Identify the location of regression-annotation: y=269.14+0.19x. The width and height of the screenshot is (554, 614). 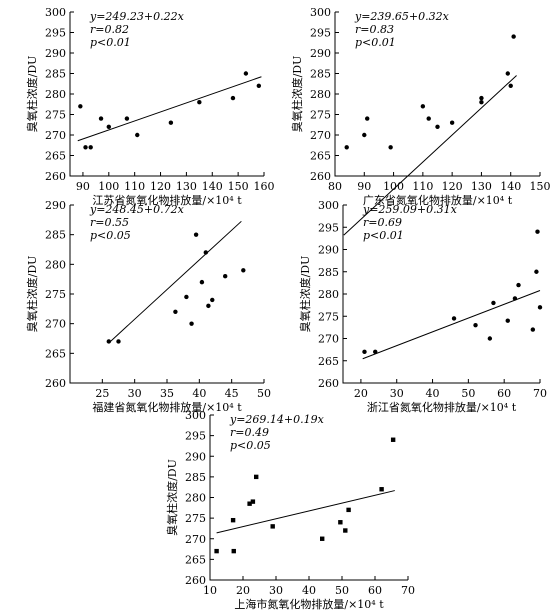
(277, 419).